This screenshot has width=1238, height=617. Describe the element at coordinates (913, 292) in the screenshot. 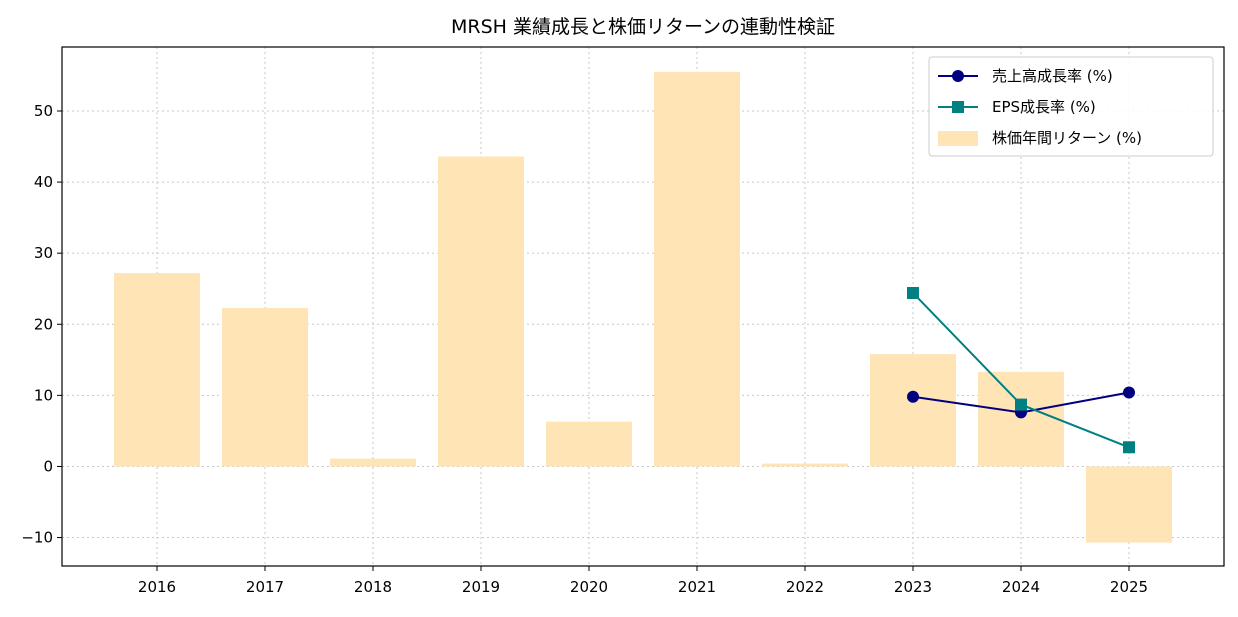

I see `series-1-point-2023` at that location.